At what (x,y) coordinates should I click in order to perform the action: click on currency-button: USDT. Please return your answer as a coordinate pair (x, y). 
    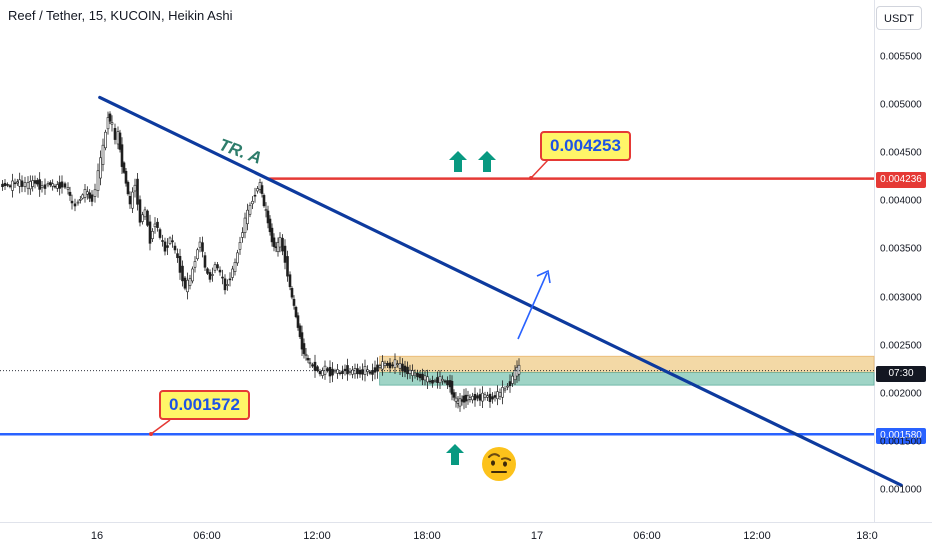
    Looking at the image, I should click on (899, 18).